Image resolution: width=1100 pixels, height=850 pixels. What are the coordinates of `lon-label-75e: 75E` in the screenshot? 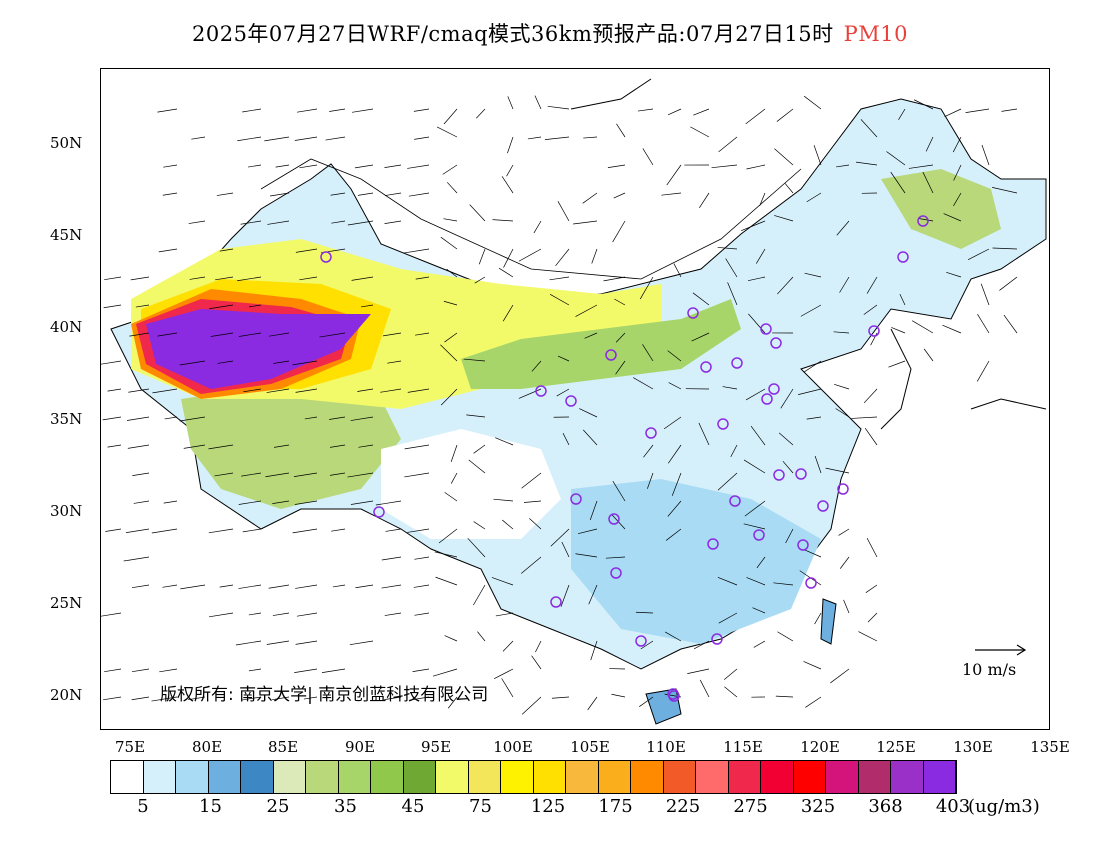 It's located at (130, 747).